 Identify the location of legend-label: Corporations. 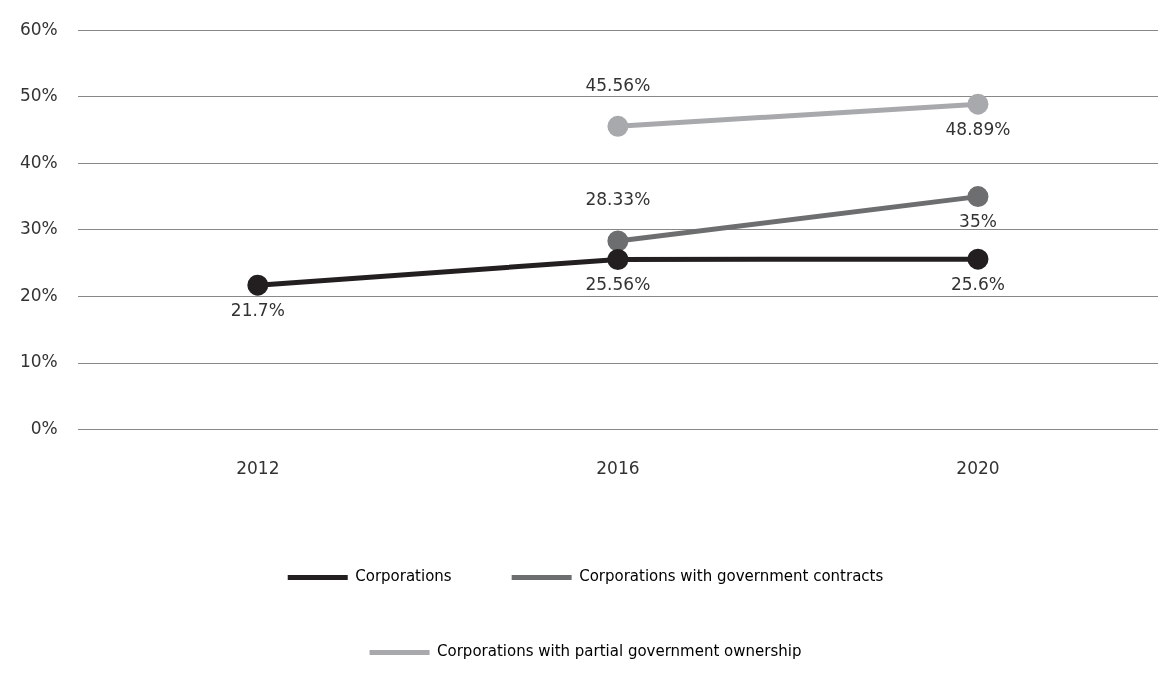
(403, 576).